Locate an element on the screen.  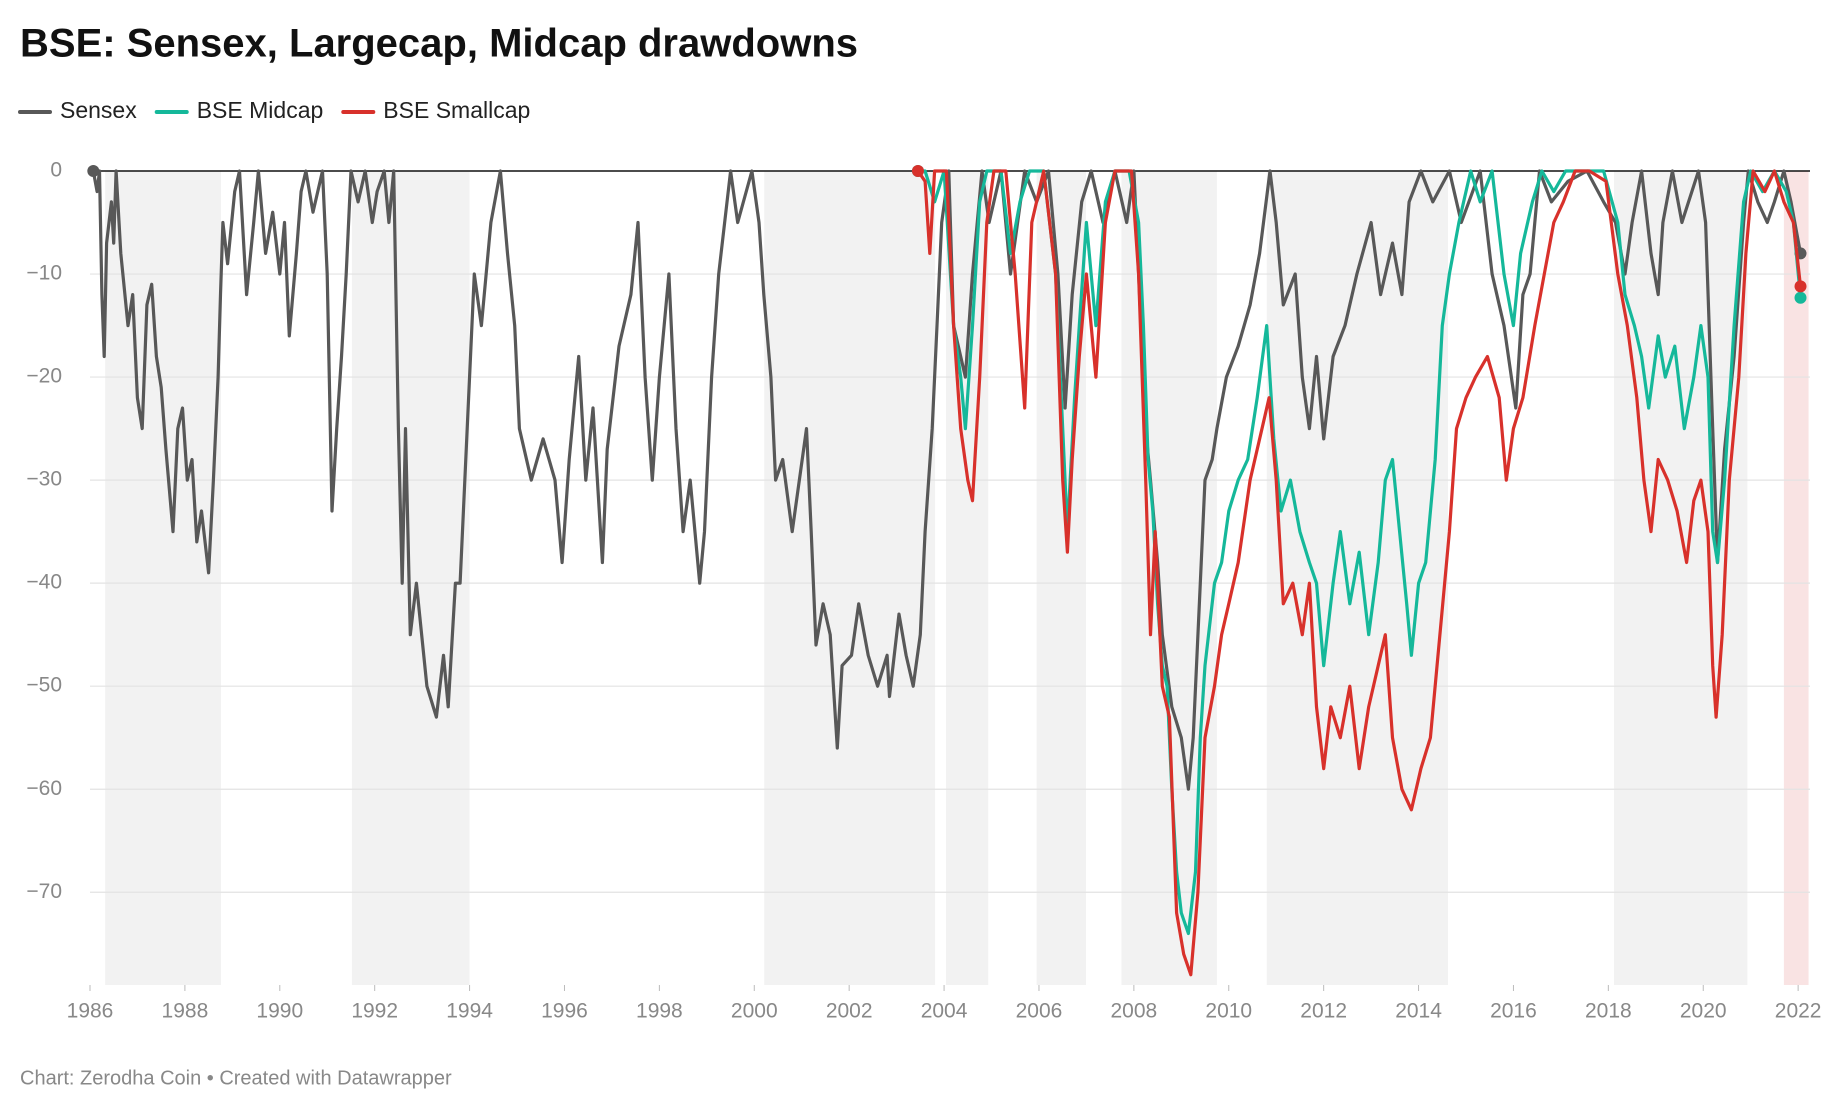
x-tick-label: 1998 is located at coordinates (659, 1011).